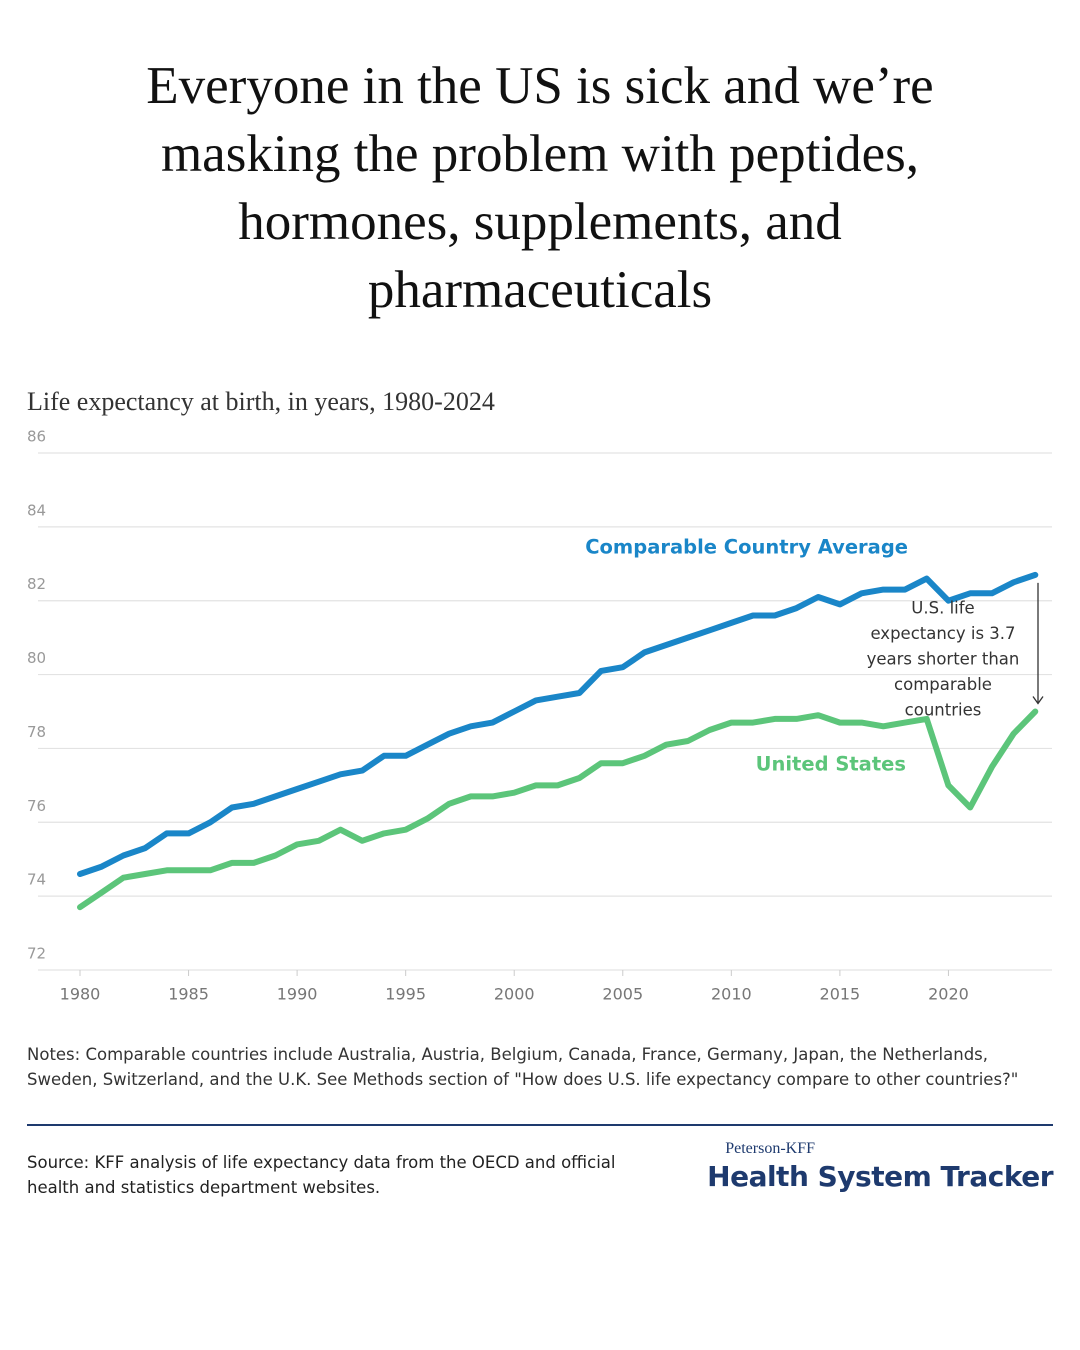 This screenshot has height=1350, width=1080. What do you see at coordinates (36, 584) in the screenshot?
I see `y-tick-label: 82` at bounding box center [36, 584].